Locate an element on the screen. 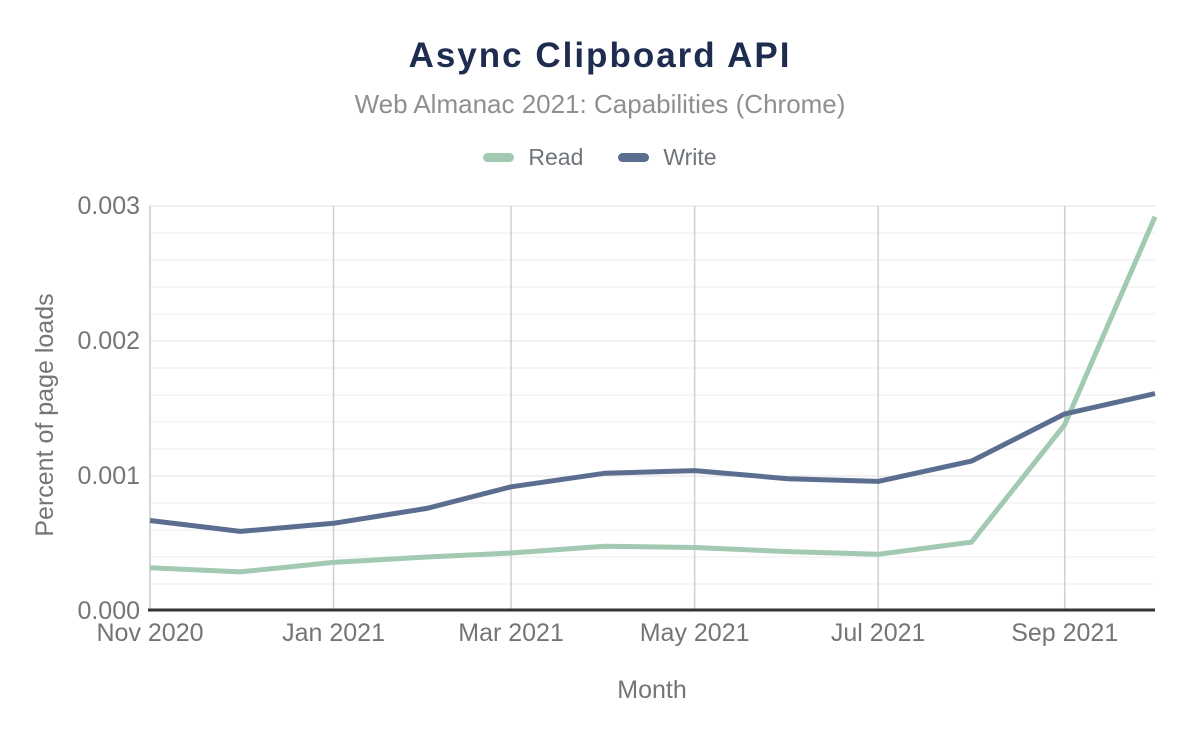 The height and width of the screenshot is (742, 1200). read-series-swatch-icon is located at coordinates (499, 157).